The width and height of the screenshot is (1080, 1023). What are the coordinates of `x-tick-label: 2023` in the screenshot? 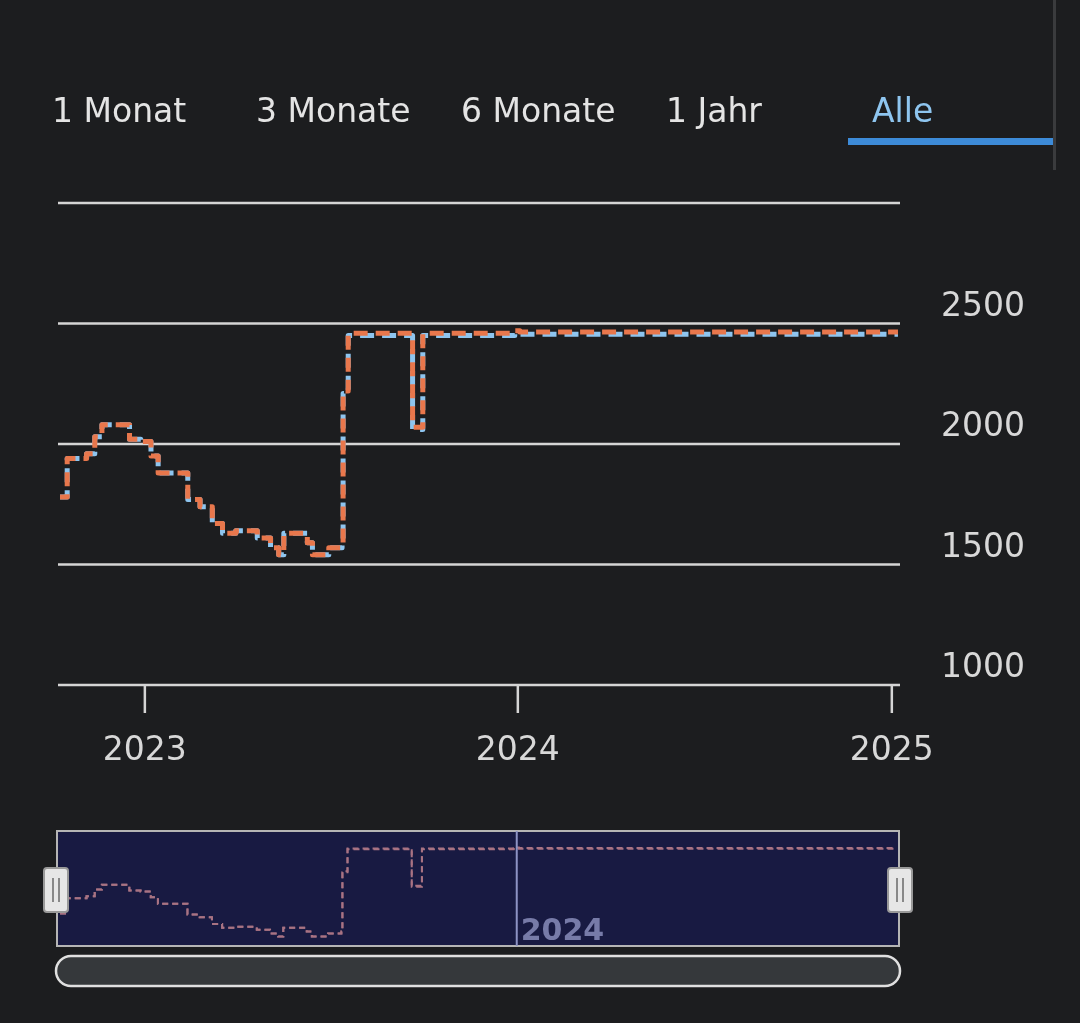 It's located at (144, 748).